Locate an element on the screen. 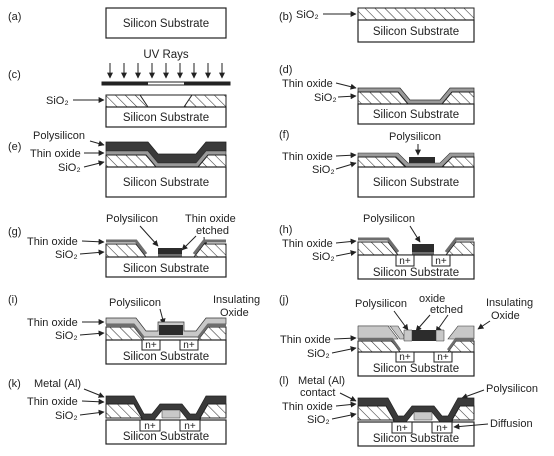 The image size is (554, 456). panel-h-tag: (h) is located at coordinates (285, 230).